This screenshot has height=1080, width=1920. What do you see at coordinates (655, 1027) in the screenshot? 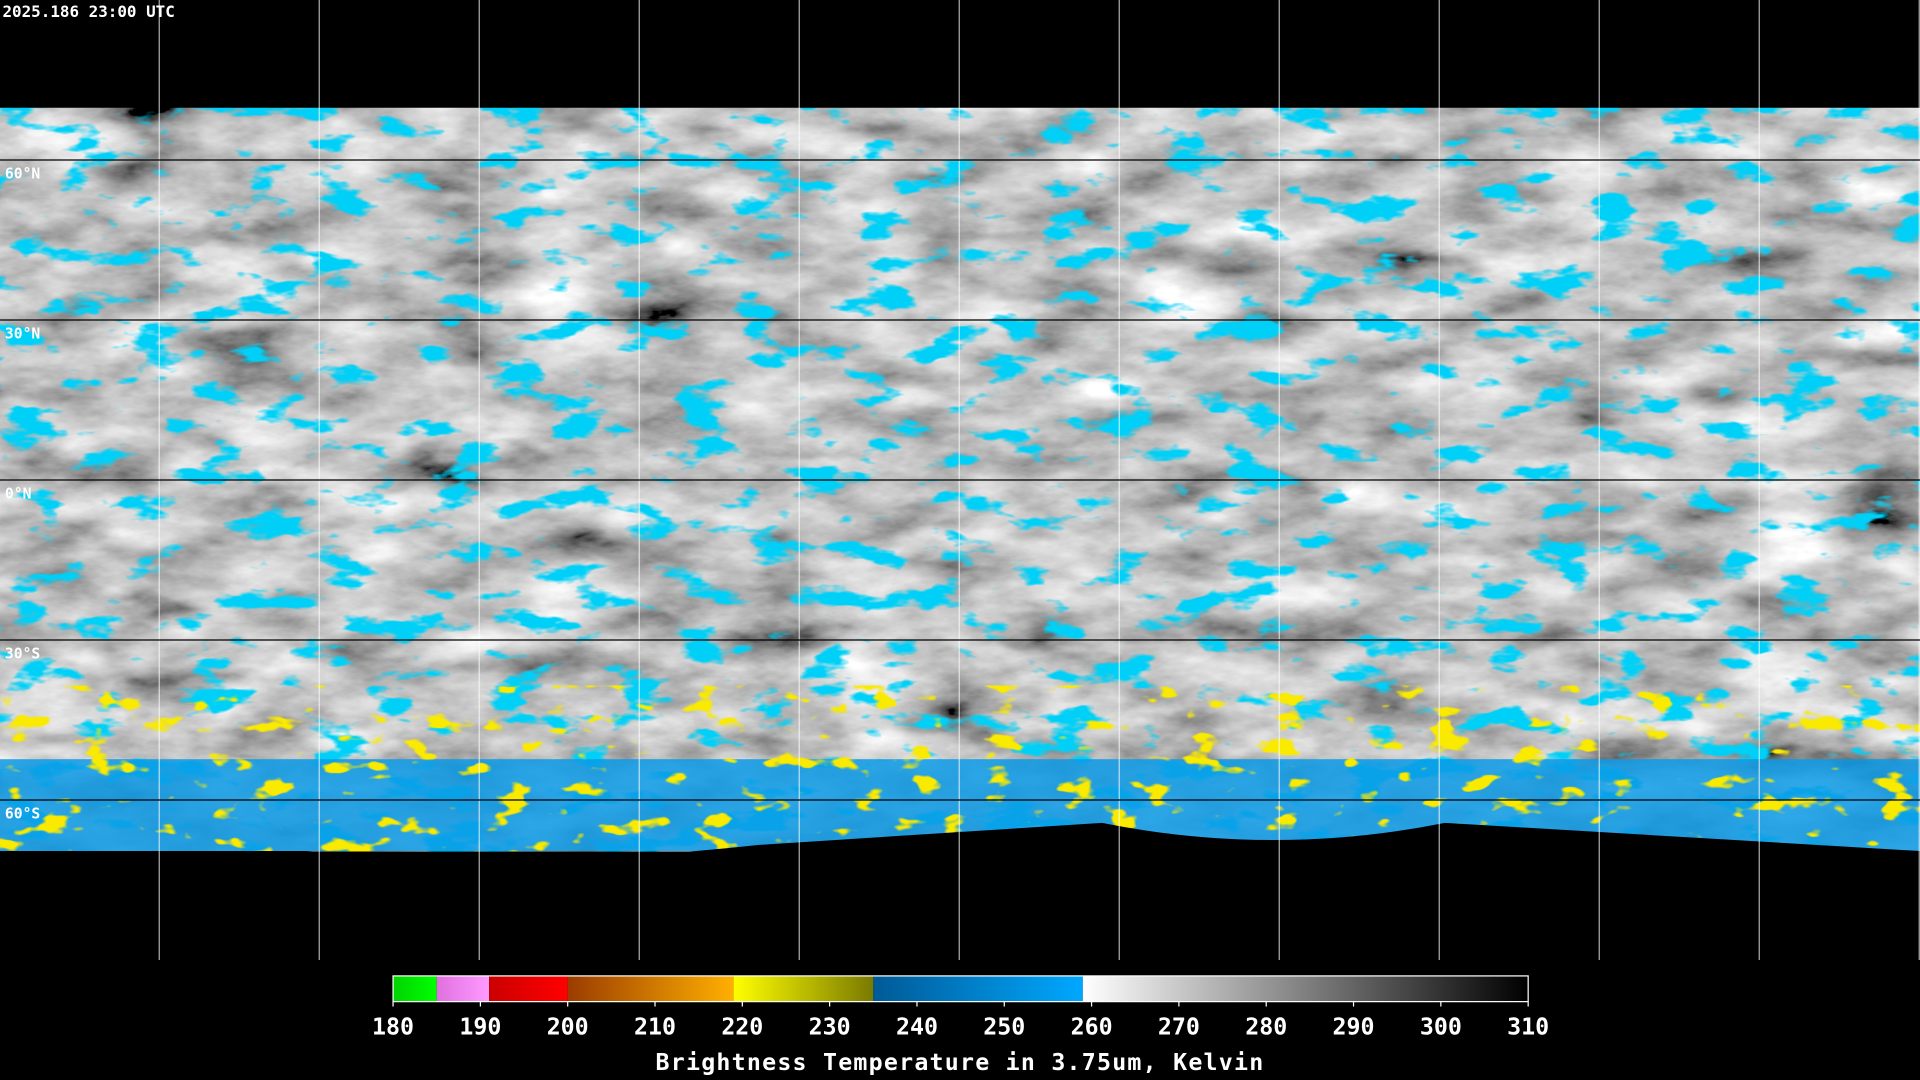
I see `colorbar-tick-label: 210` at bounding box center [655, 1027].